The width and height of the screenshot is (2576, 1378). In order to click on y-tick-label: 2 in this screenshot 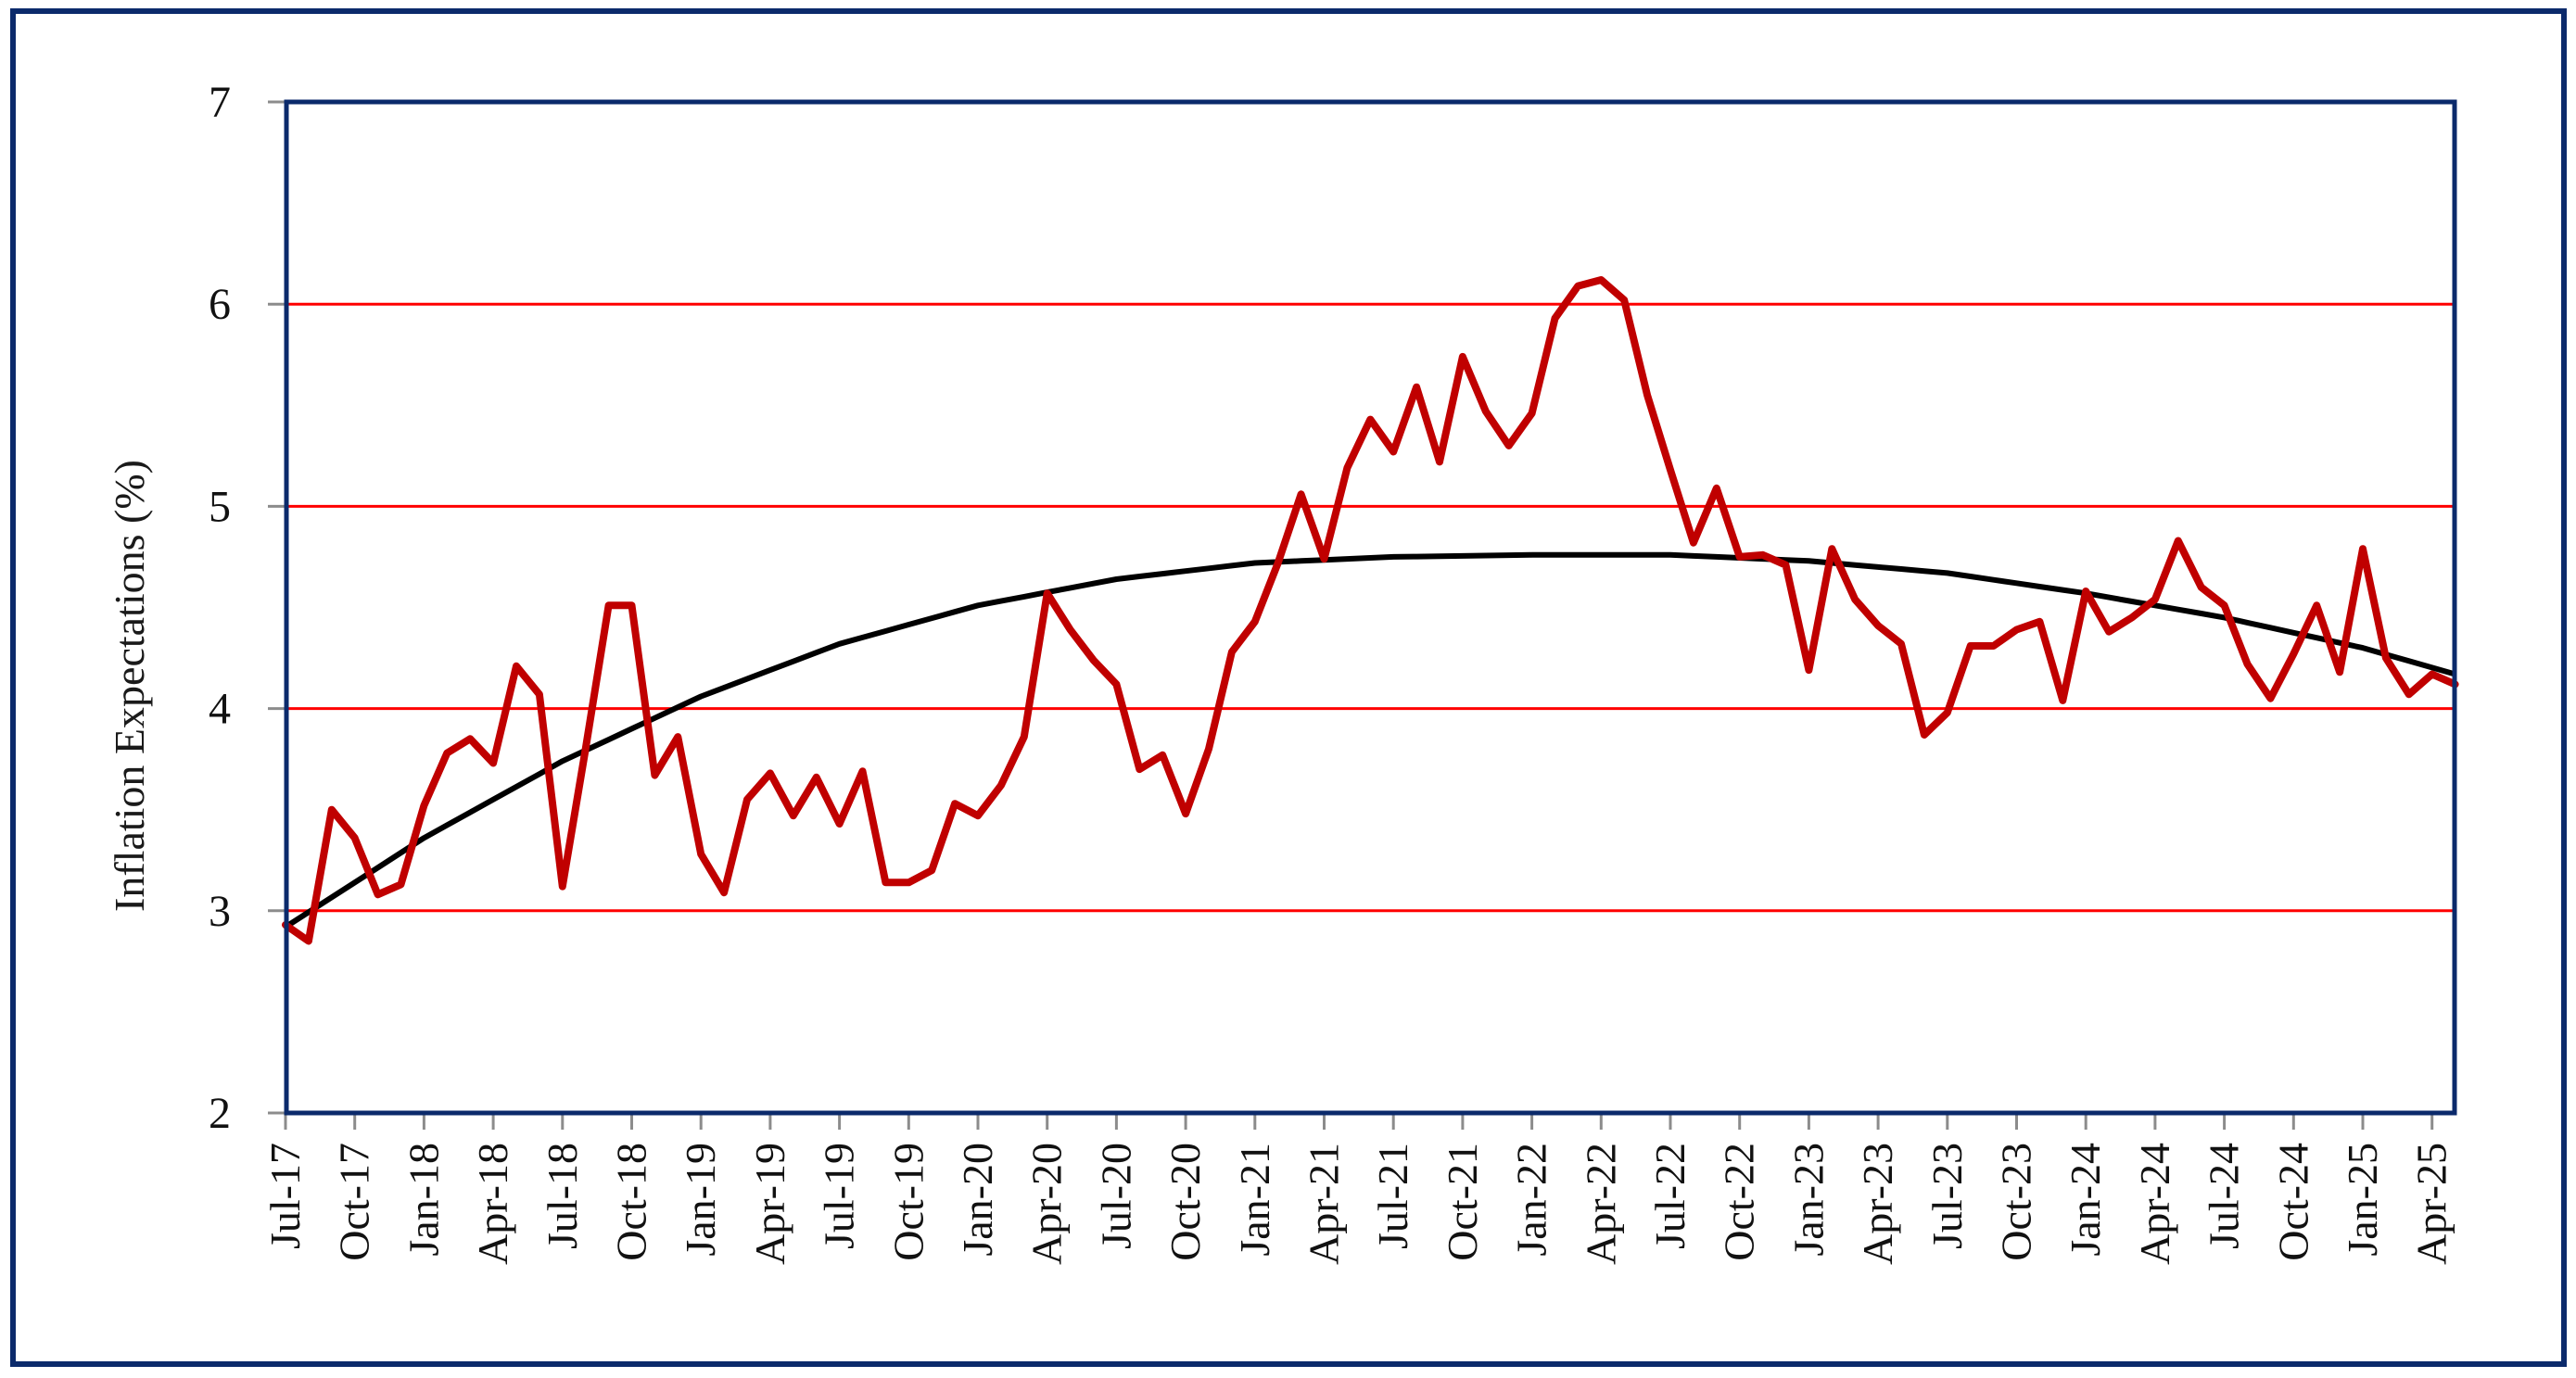, I will do `click(220, 1113)`.